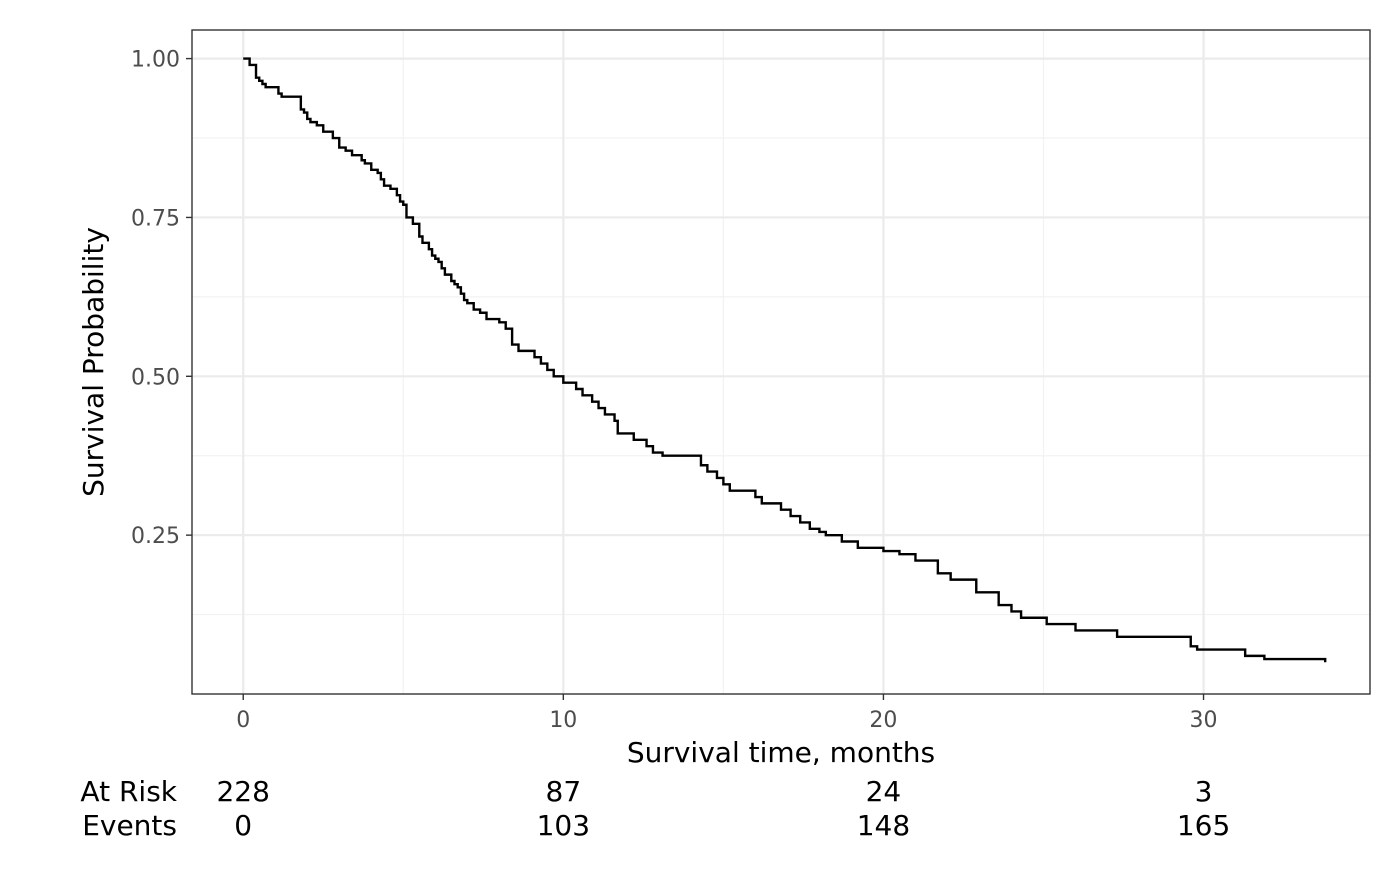 The width and height of the screenshot is (1400, 870). I want to click on y-tick-label: 0.75, so click(155, 218).